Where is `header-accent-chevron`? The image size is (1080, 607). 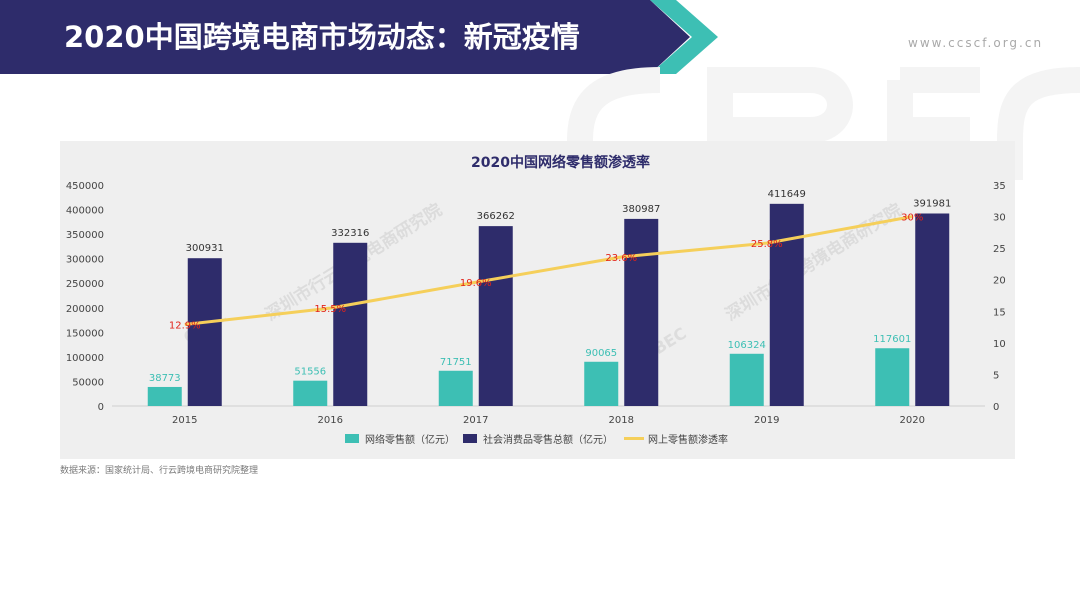 header-accent-chevron is located at coordinates (684, 37).